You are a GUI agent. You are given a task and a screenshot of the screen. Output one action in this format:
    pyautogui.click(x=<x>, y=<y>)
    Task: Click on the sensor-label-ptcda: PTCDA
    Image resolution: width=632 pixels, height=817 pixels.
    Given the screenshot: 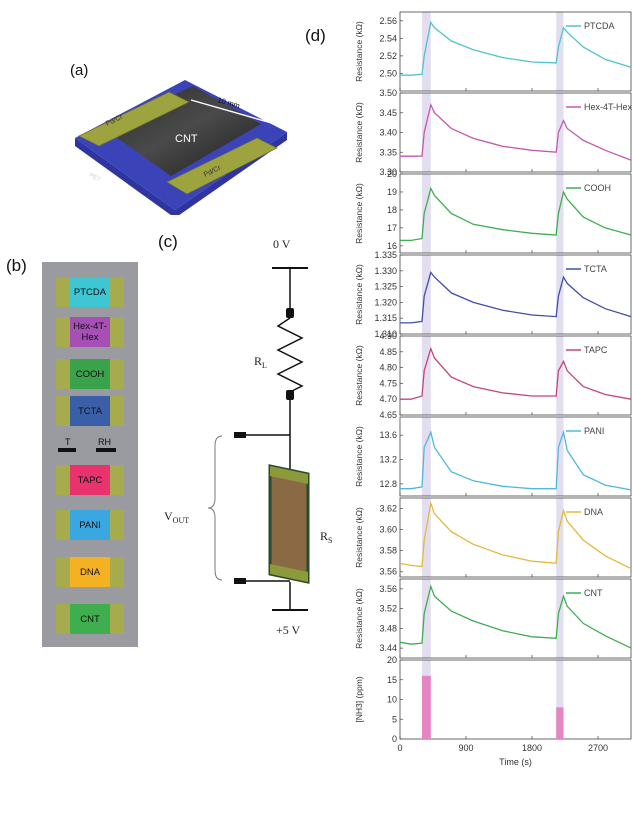 What is the action you would take?
    pyautogui.click(x=90, y=292)
    